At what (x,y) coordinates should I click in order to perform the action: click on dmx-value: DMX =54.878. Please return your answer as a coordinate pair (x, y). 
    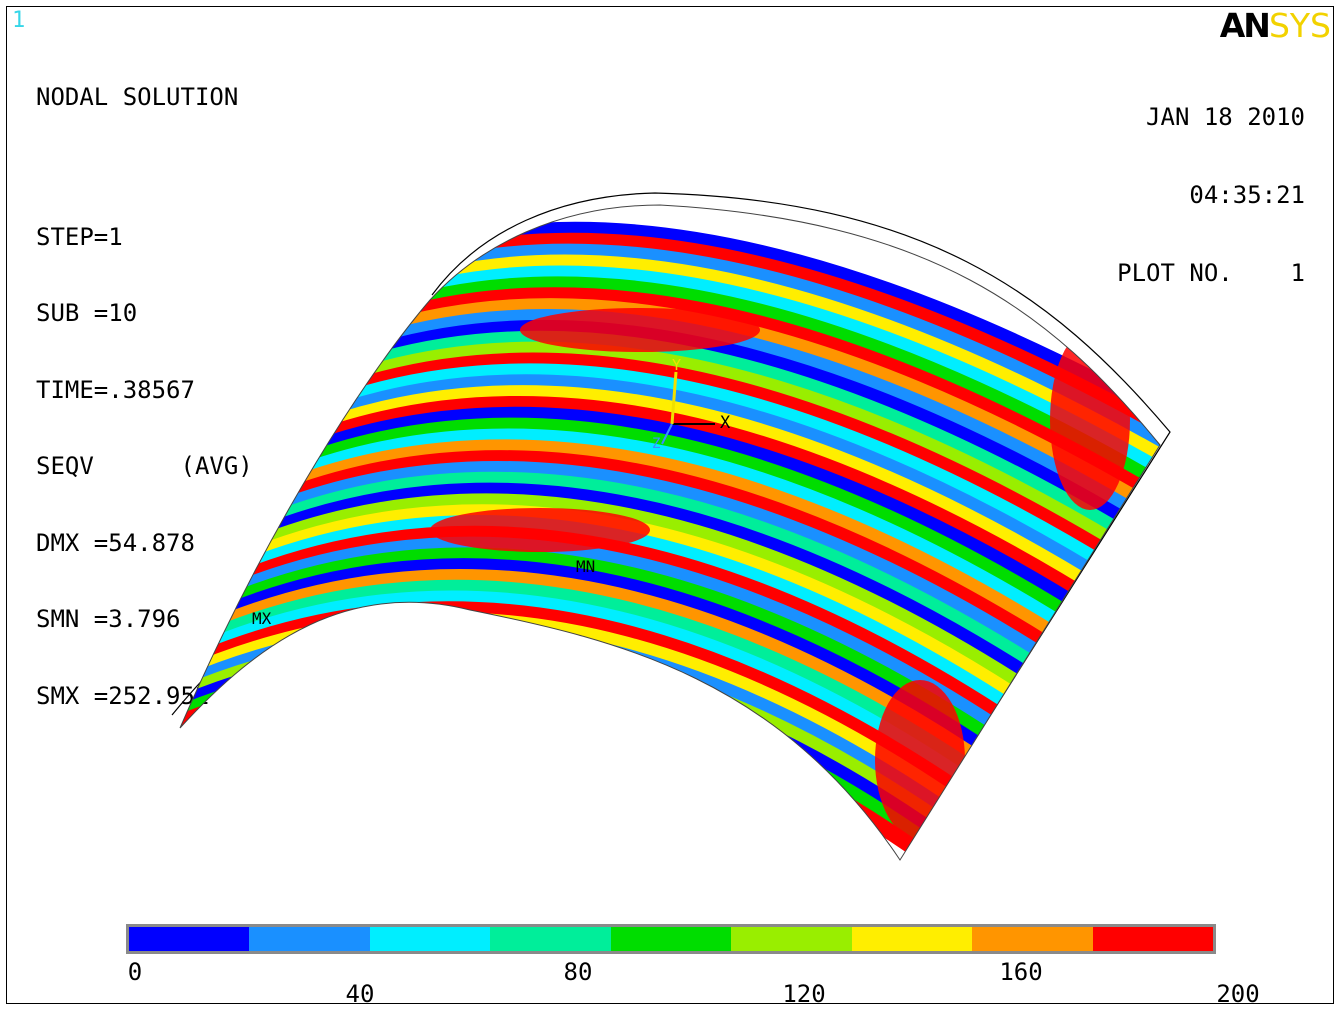
    Looking at the image, I should click on (115, 542).